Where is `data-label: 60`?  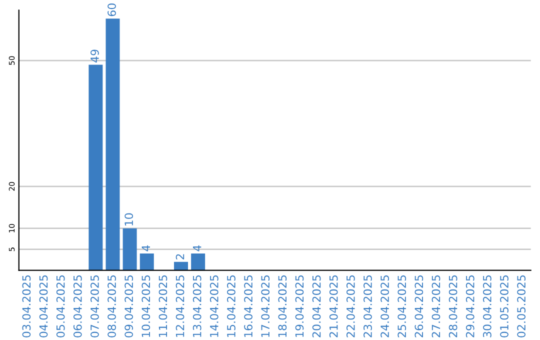 data-label: 60 is located at coordinates (112, 10).